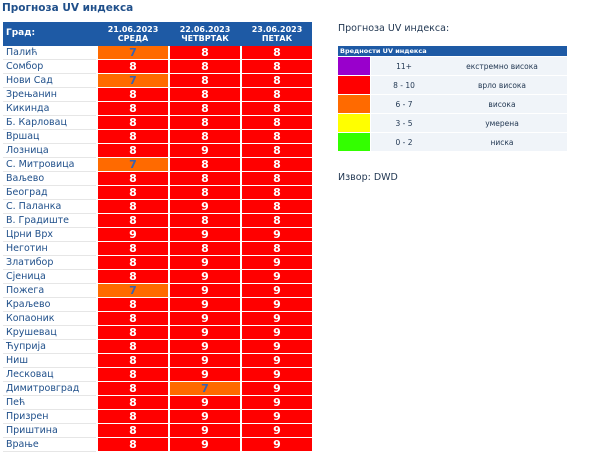 Image resolution: width=592 pixels, height=452 pixels. I want to click on city-name: Зрењанин, so click(49, 94).